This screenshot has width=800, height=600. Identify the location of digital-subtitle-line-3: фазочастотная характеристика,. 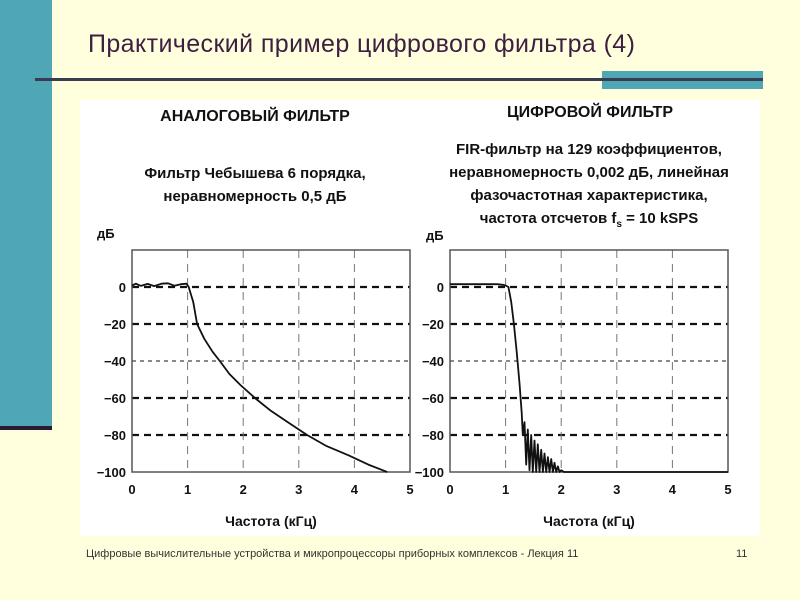
(589, 195).